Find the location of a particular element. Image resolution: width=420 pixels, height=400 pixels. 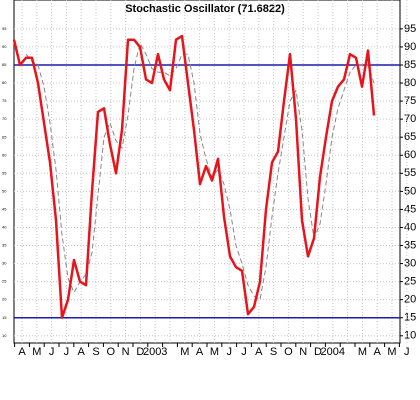

y-tick-label: 60 is located at coordinates (410, 155).